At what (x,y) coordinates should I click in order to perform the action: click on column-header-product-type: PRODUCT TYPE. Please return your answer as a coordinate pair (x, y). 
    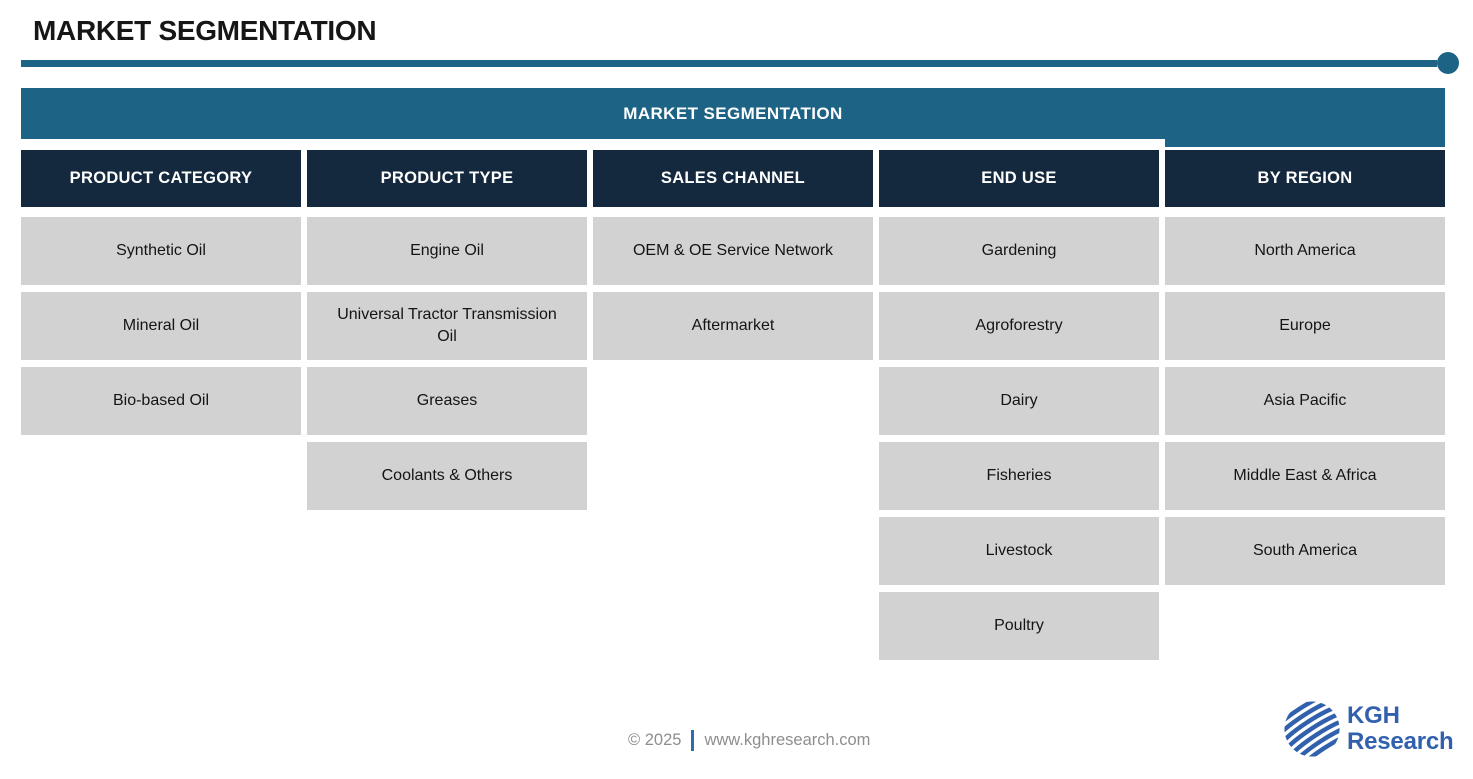
    Looking at the image, I should click on (447, 178).